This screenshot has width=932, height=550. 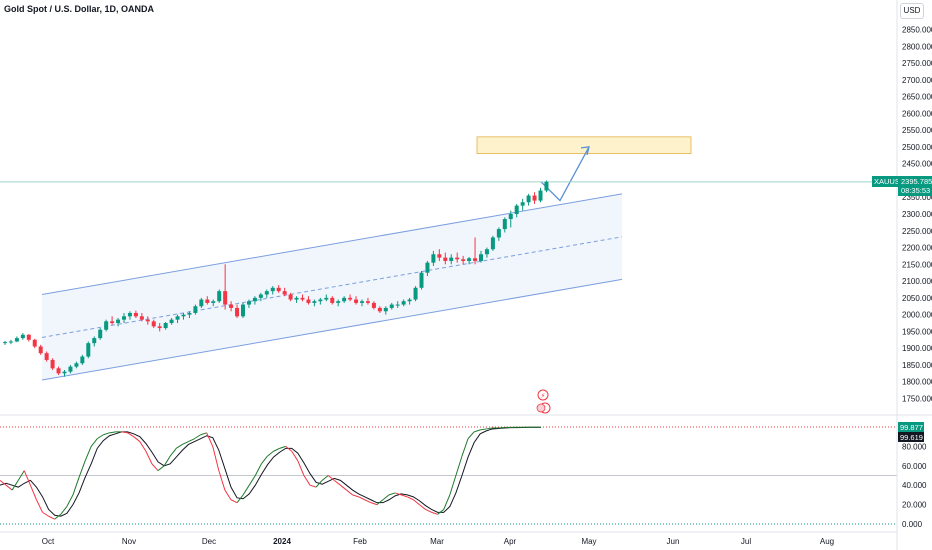 I want to click on flash-icon-glyph: ⚡, so click(x=543, y=396).